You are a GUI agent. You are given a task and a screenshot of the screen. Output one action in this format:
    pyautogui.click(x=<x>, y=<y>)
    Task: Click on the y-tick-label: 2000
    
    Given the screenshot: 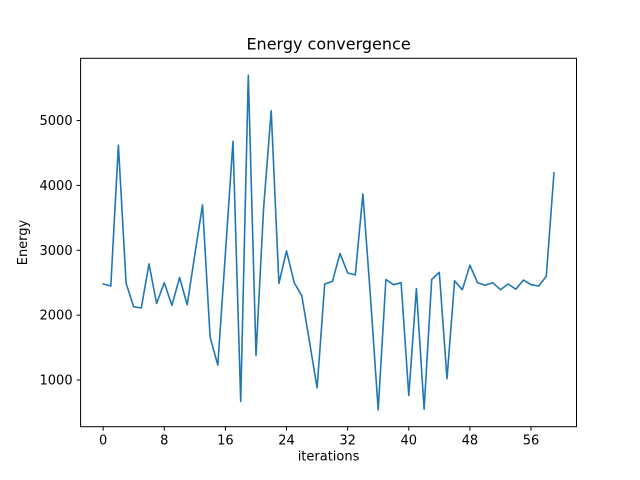 What is the action you would take?
    pyautogui.click(x=56, y=316)
    